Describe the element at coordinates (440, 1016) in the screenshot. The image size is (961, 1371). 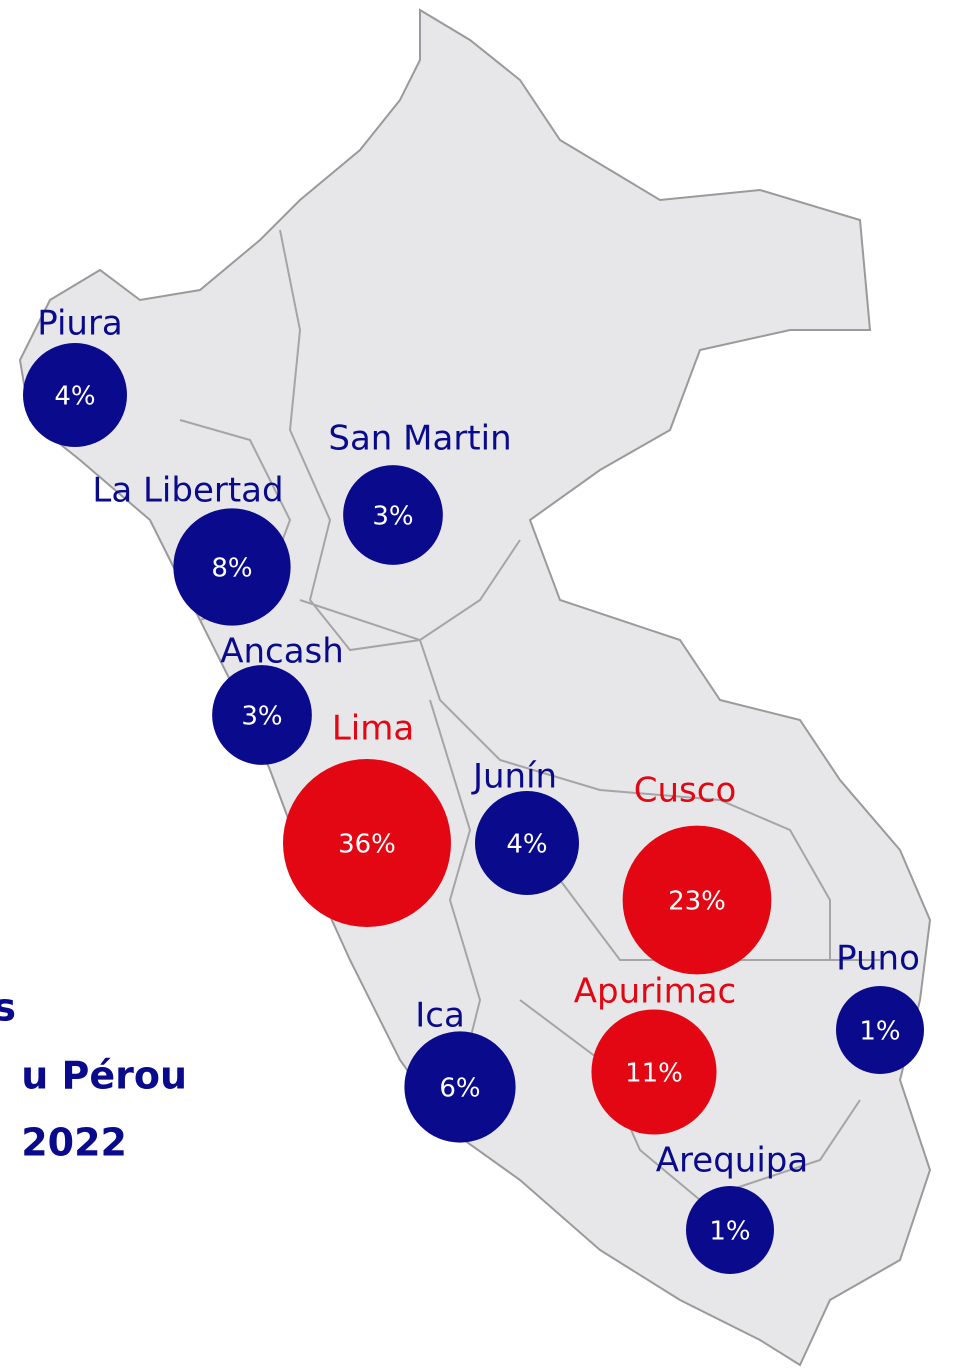
I see `region-name: Ica` at that location.